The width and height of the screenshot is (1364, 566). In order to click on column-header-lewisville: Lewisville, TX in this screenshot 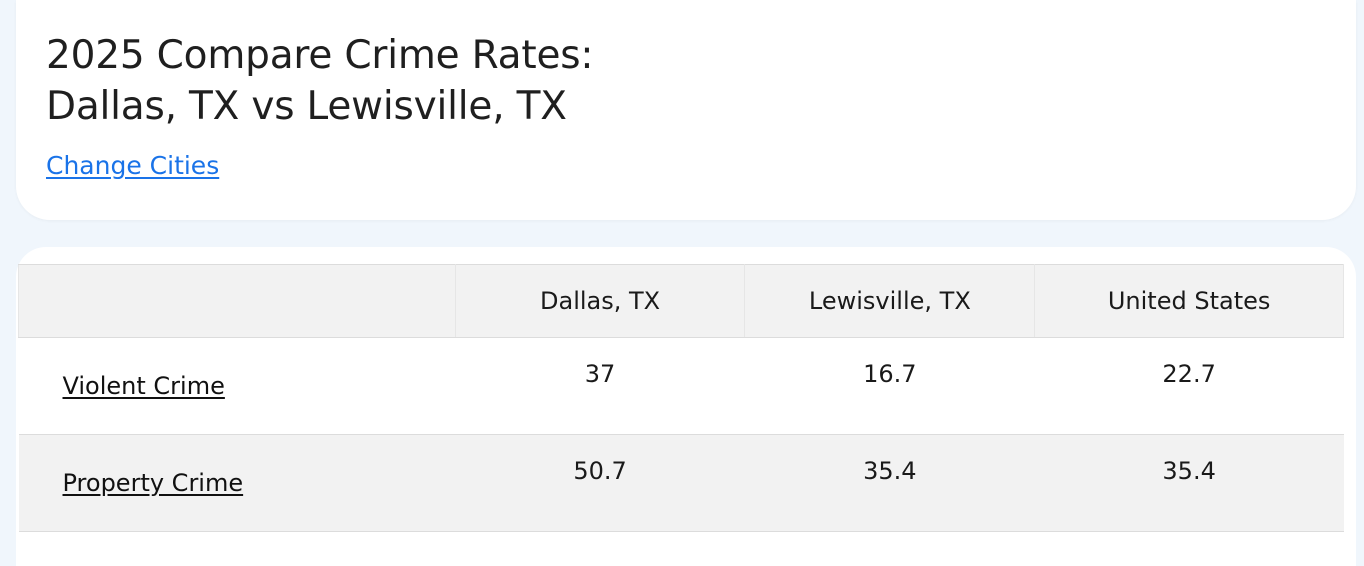, I will do `click(890, 301)`.